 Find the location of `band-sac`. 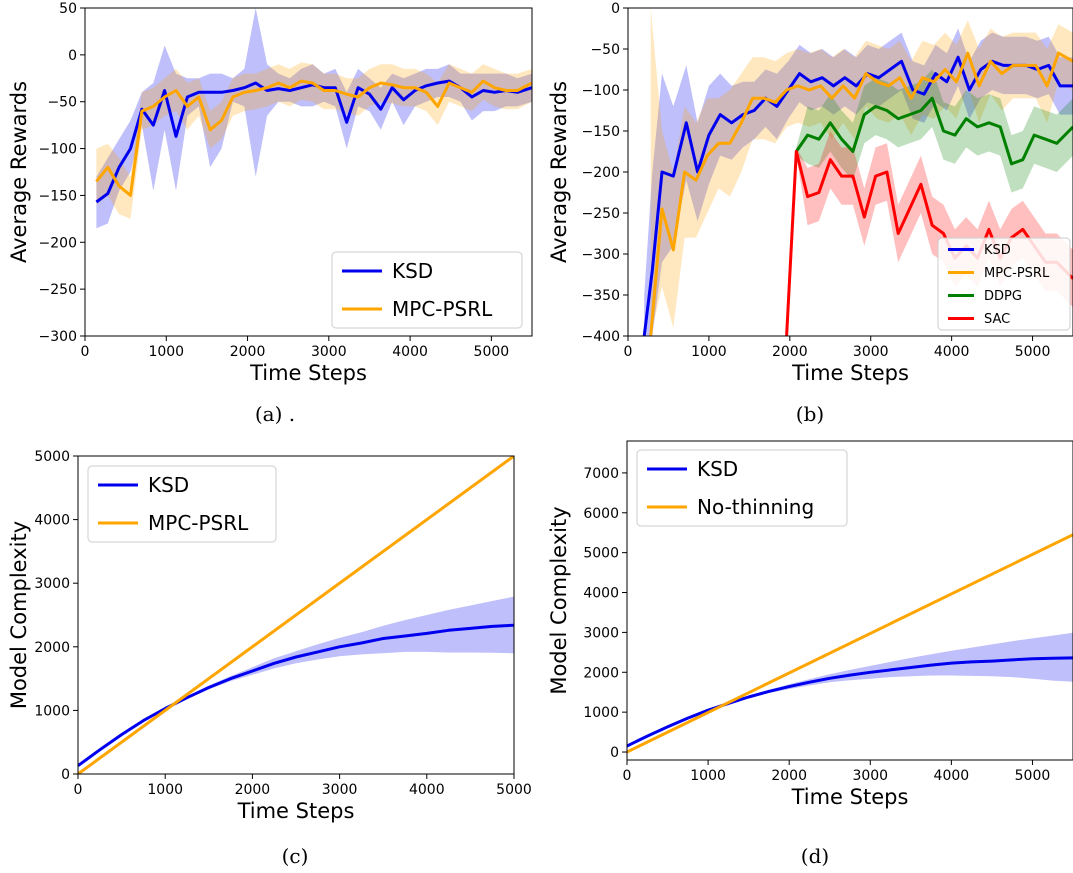

band-sac is located at coordinates (929, 233).